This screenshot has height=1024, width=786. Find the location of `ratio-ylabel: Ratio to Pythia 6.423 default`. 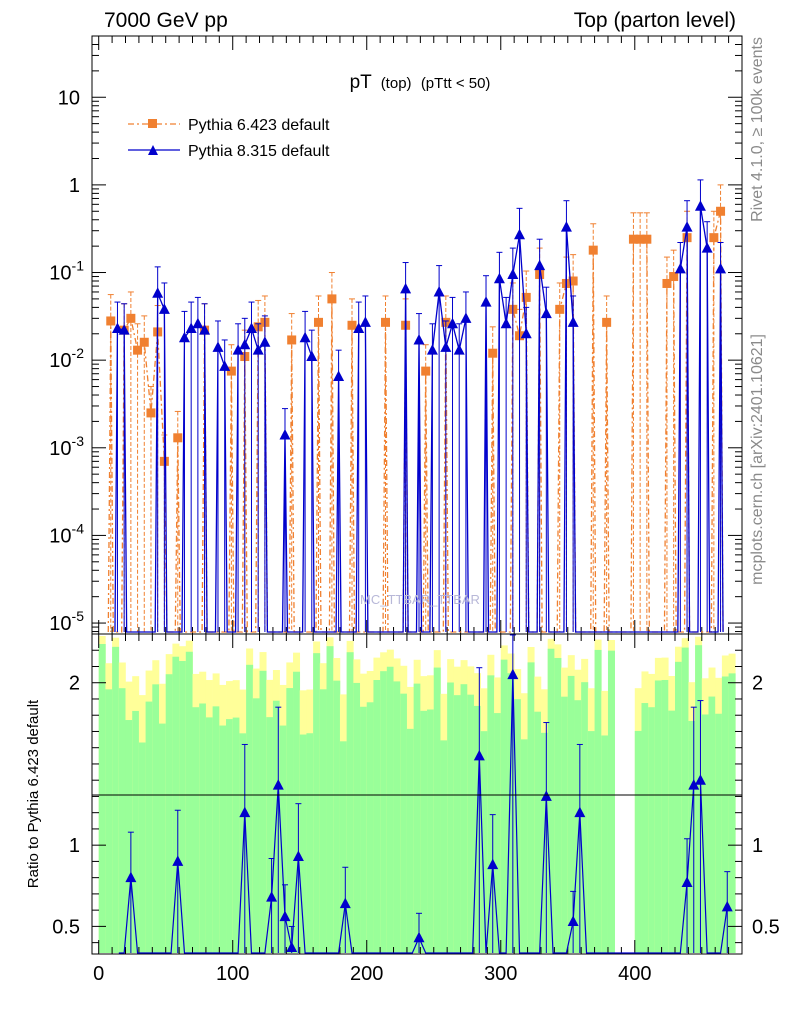

ratio-ylabel: Ratio to Pythia 6.423 default is located at coordinates (33, 793).